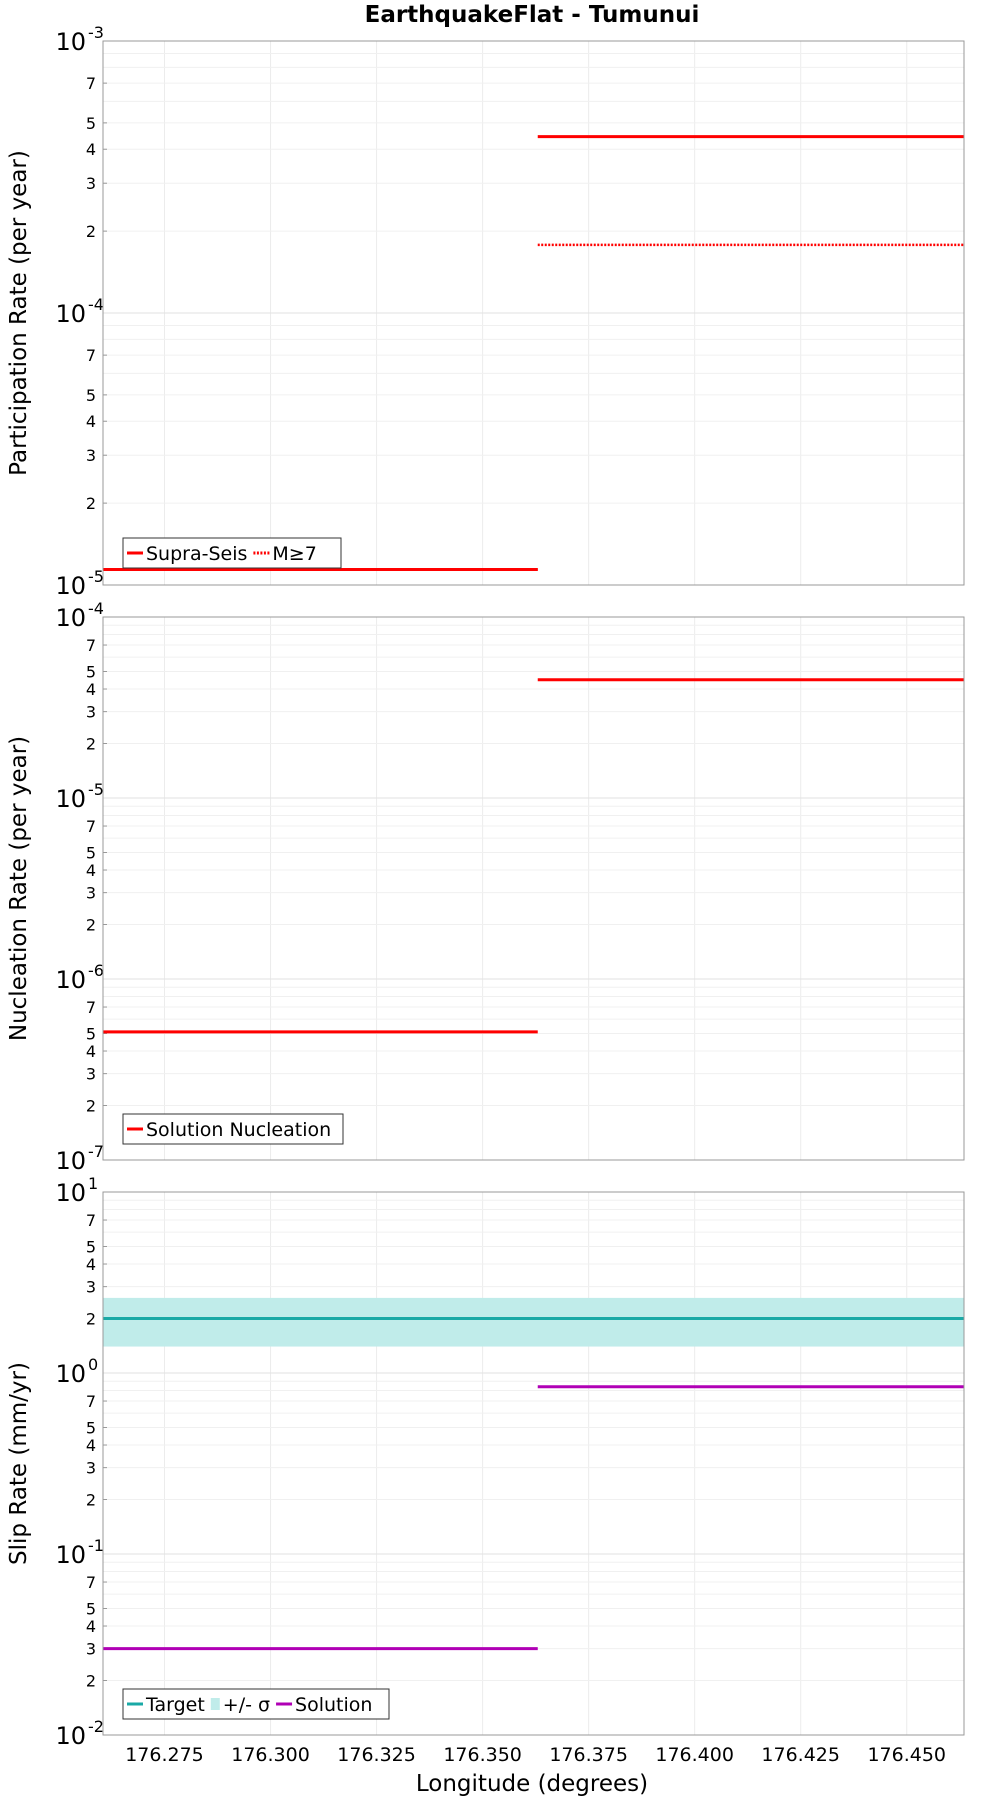 This screenshot has height=1800, width=1000. I want to click on y-decade-exponent: -2, so click(96, 1726).